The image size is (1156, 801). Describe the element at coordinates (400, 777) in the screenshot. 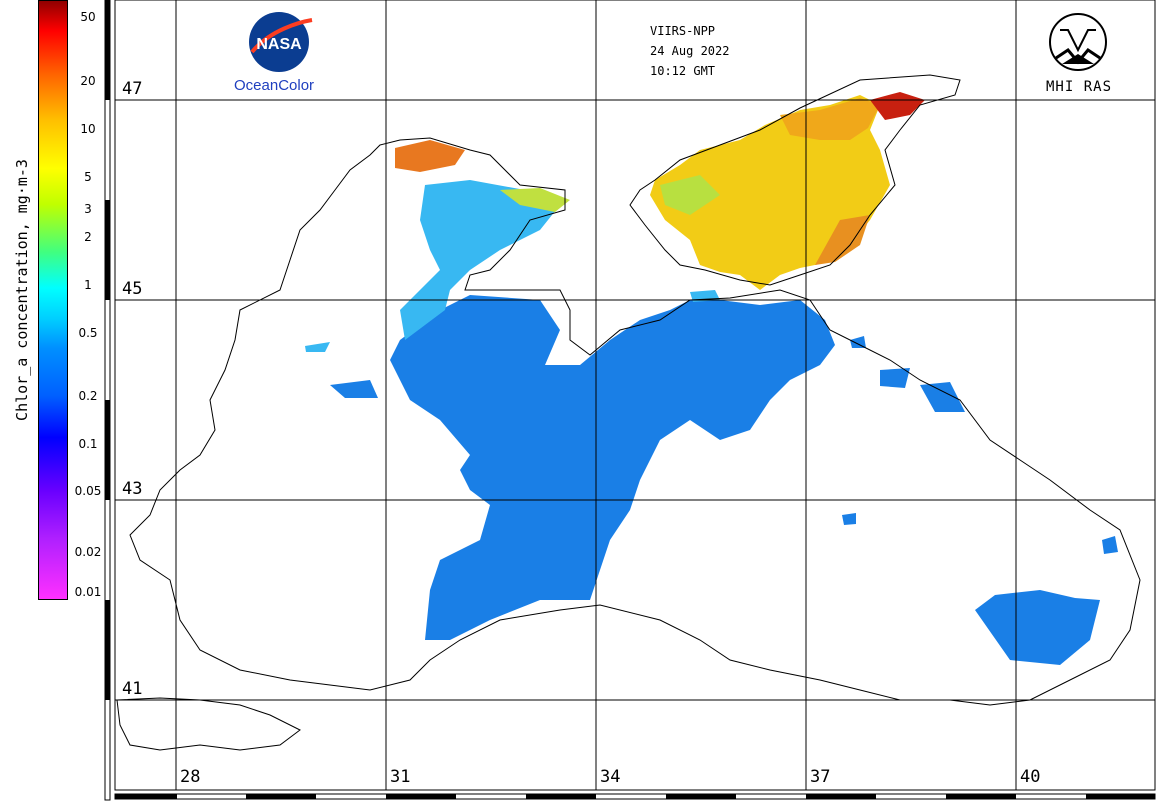

I see `longitude-label: 31` at that location.